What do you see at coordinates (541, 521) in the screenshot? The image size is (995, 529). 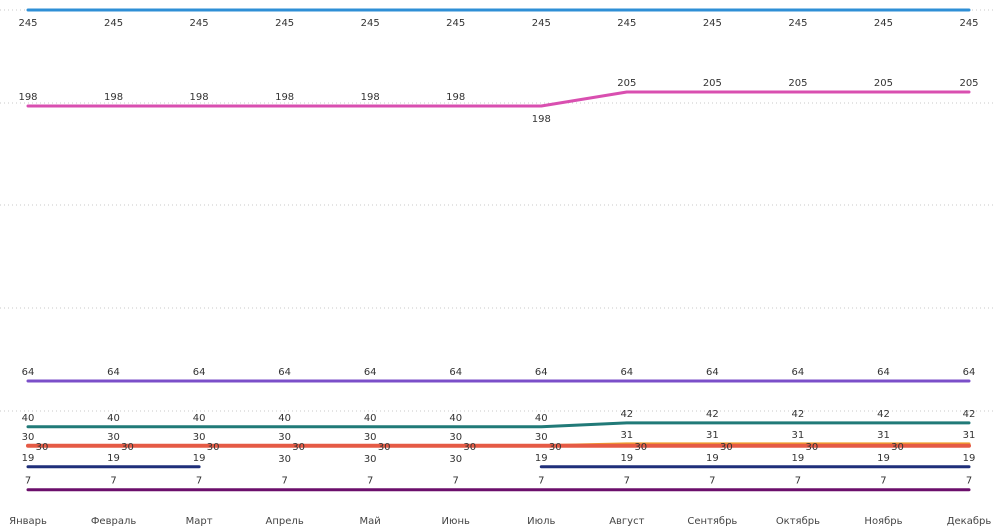 I see `x-tick-label-6: Июль` at bounding box center [541, 521].